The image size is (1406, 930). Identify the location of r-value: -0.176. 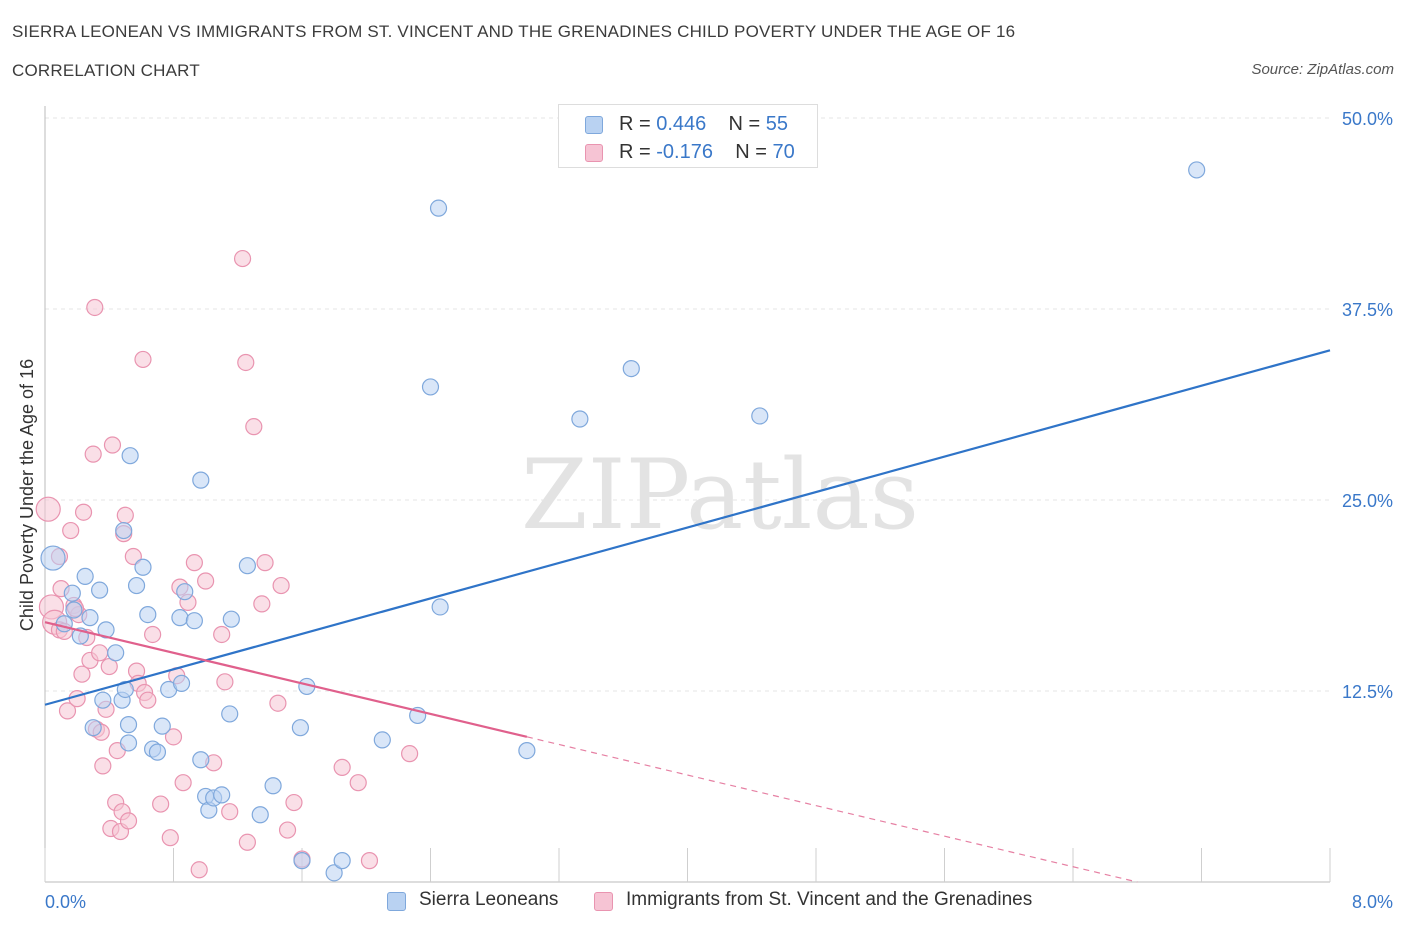
(684, 152).